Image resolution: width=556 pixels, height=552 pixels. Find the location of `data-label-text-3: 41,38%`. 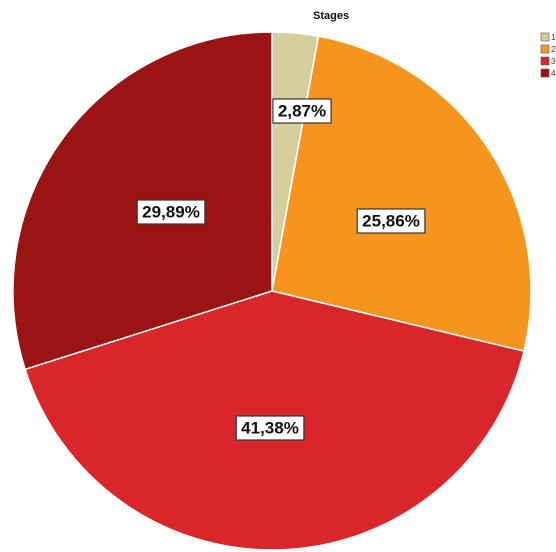

data-label-text-3: 41,38% is located at coordinates (270, 428).